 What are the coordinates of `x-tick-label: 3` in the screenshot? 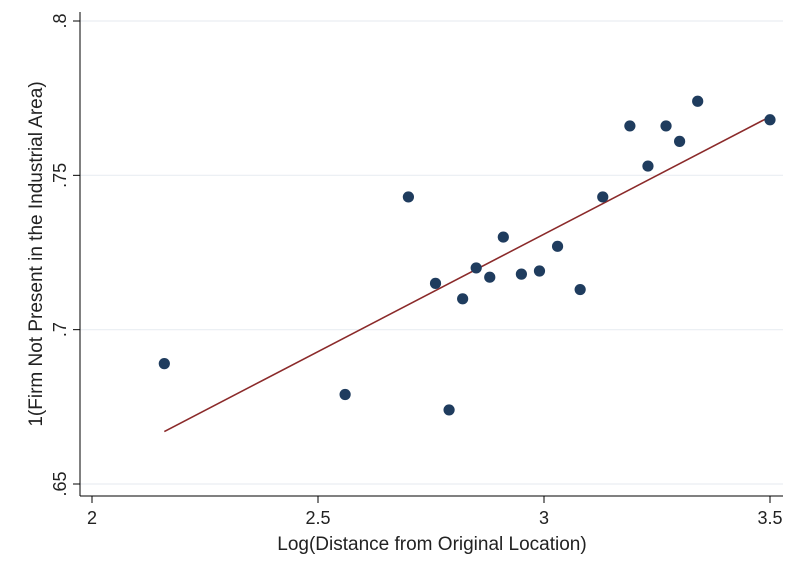 It's located at (544, 518).